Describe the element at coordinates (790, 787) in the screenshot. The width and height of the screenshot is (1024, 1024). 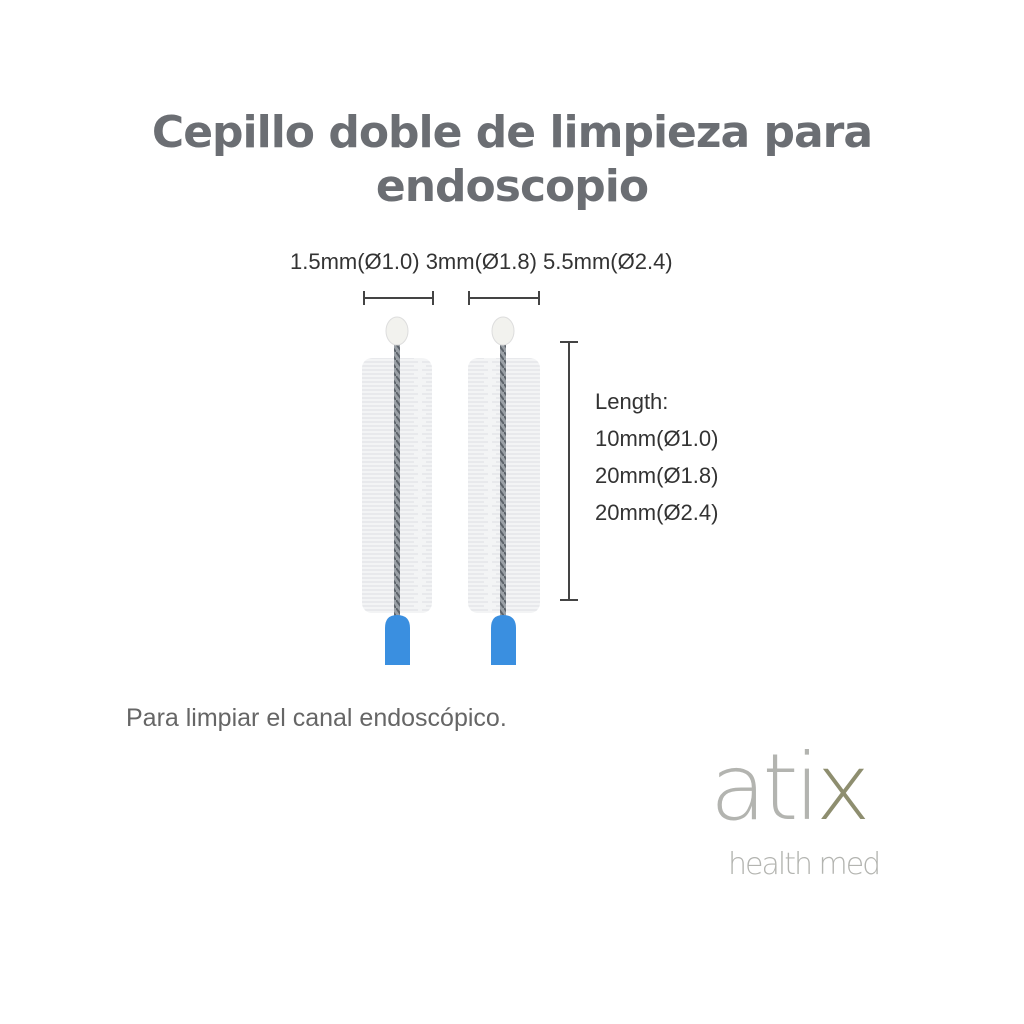
I see `logo-wordmark: atix` at that location.